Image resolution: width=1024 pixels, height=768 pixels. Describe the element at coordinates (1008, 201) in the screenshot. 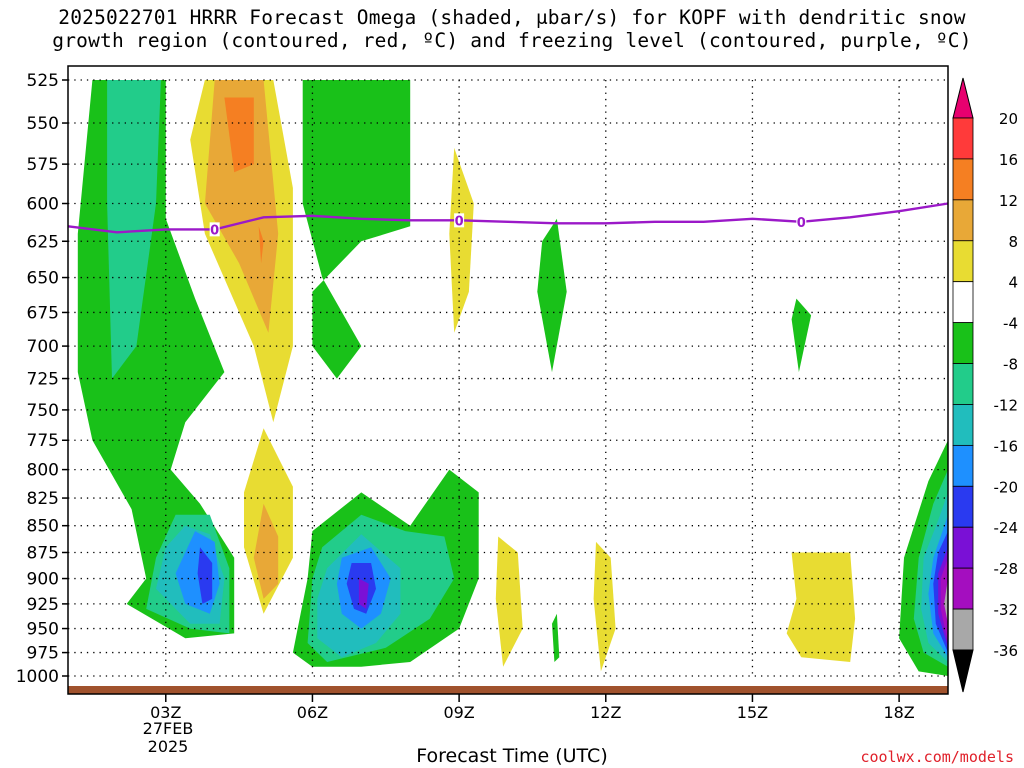

I see `colorbar-label: 12` at that location.